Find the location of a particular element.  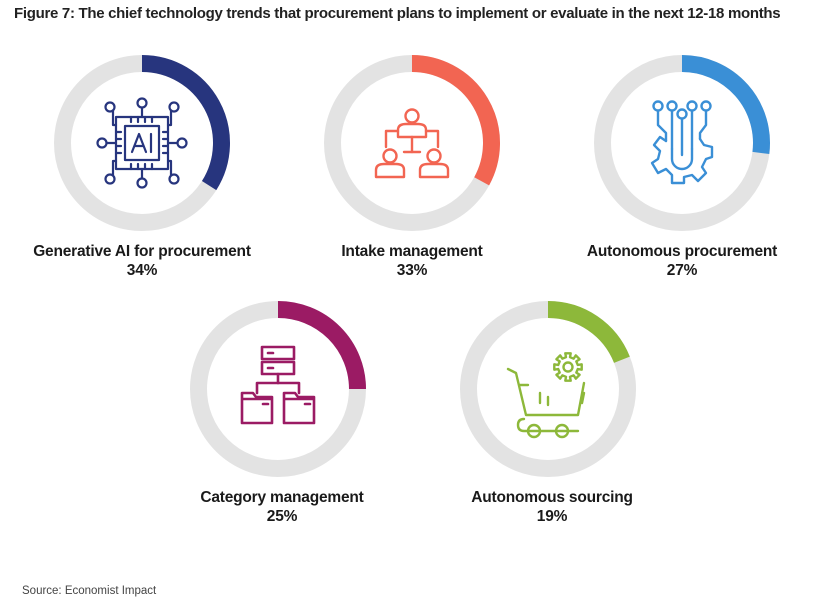

donut-label-1: Intake management 33% is located at coordinates (412, 261).